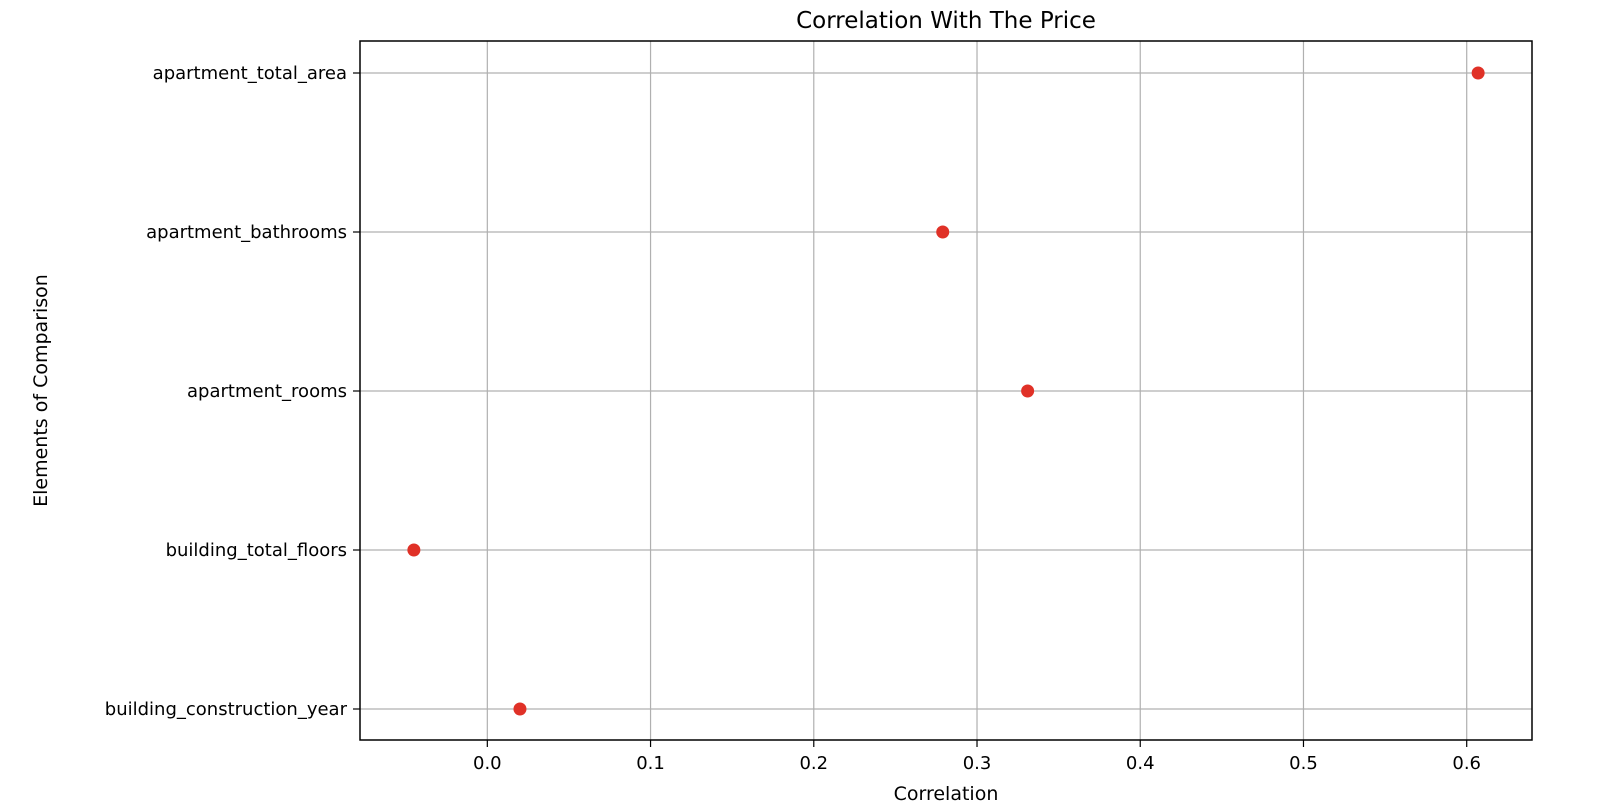  I want to click on y-axis-label: Elements of Comparison, so click(41, 390).